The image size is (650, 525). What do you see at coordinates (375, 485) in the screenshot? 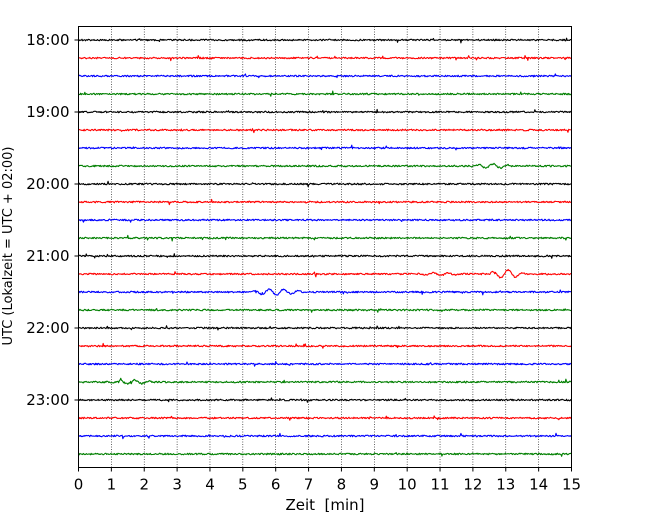
I see `x-tick-label: 9` at bounding box center [375, 485].